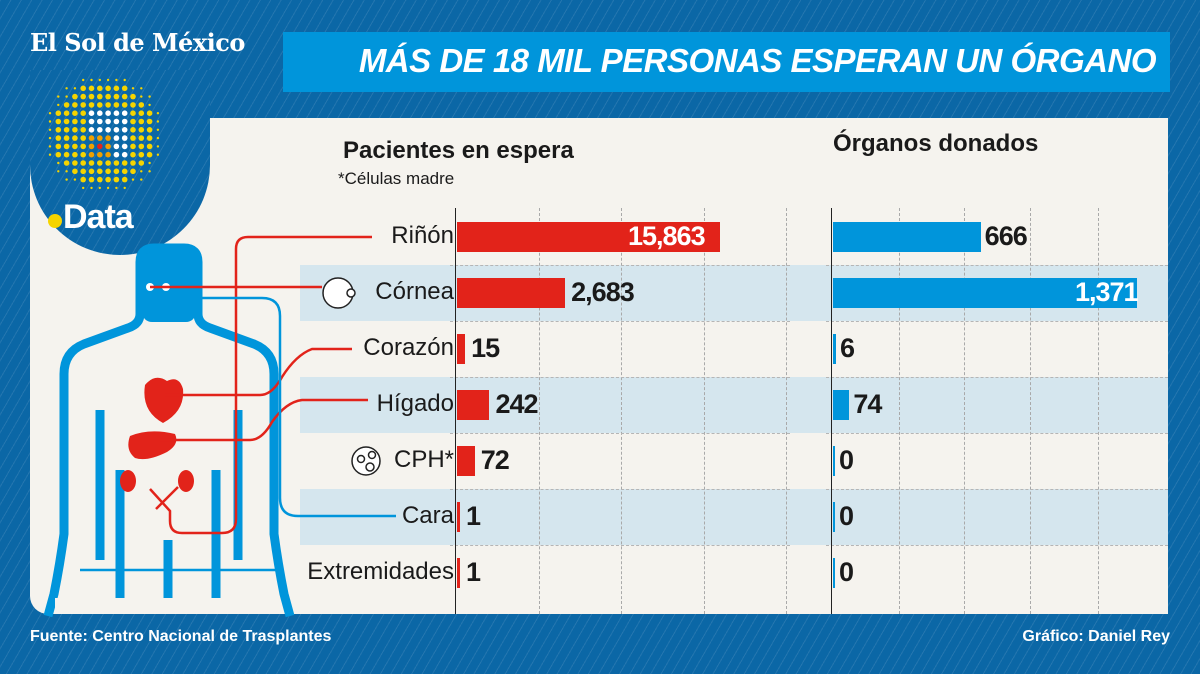 The width and height of the screenshot is (1200, 674). What do you see at coordinates (846, 460) in the screenshot?
I see `donated-value: 0` at bounding box center [846, 460].